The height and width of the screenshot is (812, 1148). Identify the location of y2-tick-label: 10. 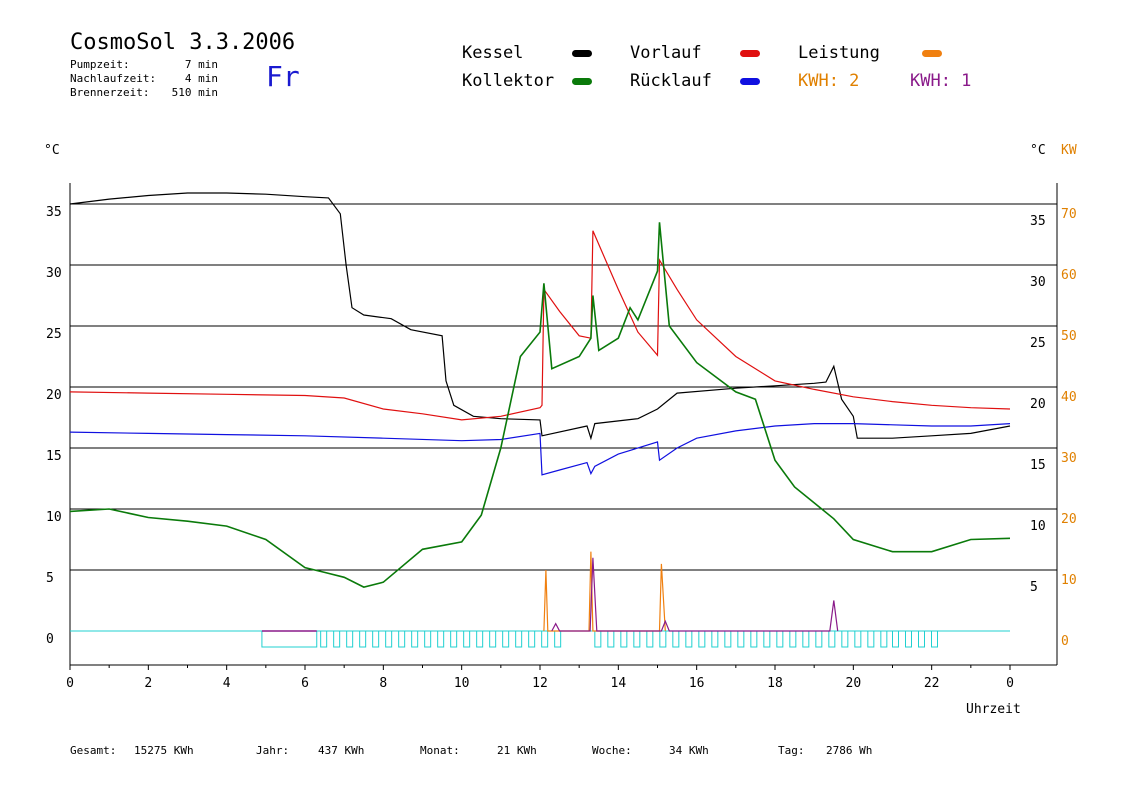
(1069, 580).